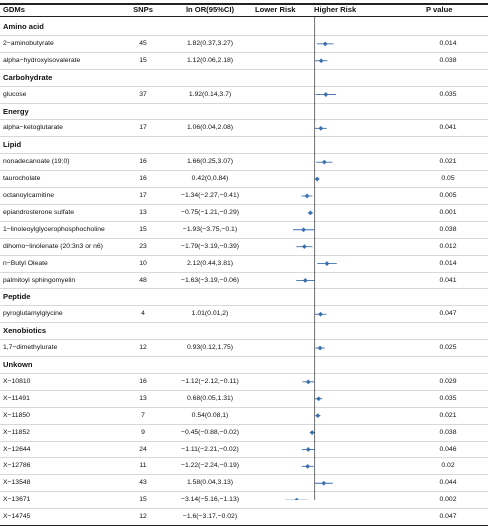 The height and width of the screenshot is (526, 488). I want to click on group-label: Xenobiotics, so click(25, 331).